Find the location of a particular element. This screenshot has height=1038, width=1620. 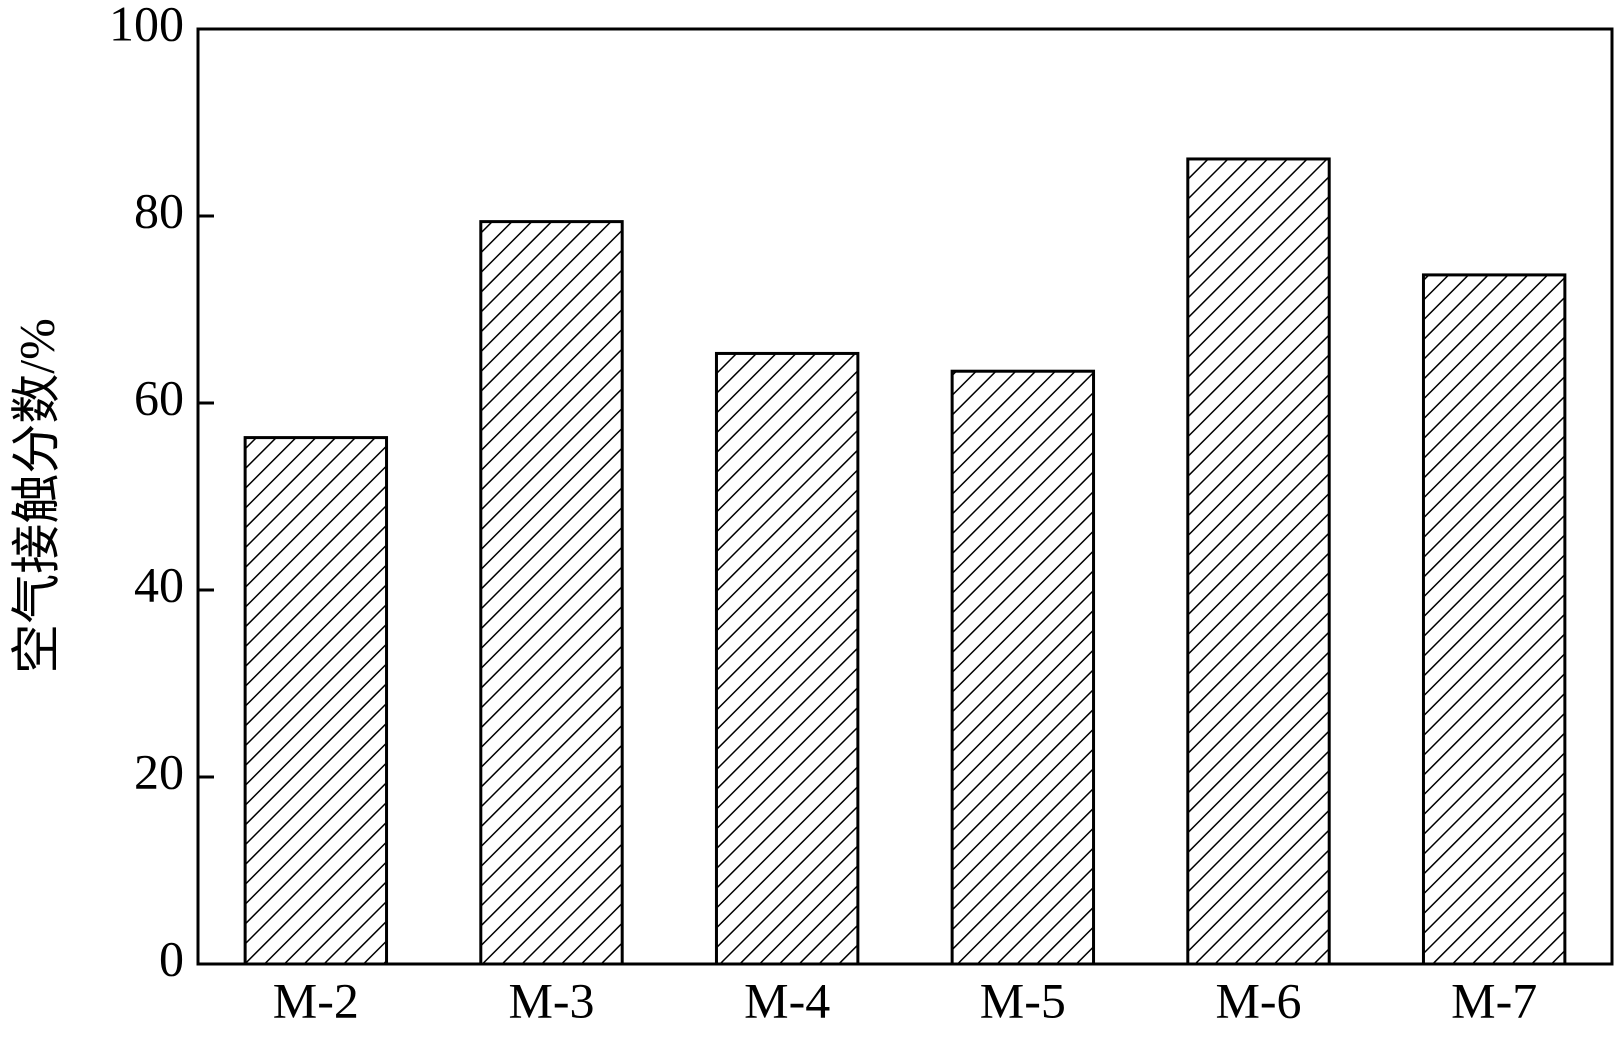

y-tick-label: 100 is located at coordinates (146, 25).